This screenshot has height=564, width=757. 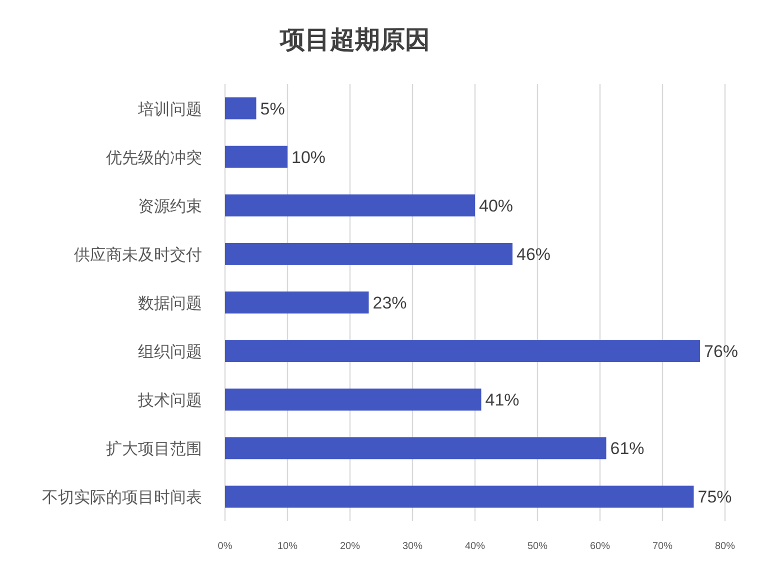 I want to click on x-tick: 0%, so click(x=225, y=546).